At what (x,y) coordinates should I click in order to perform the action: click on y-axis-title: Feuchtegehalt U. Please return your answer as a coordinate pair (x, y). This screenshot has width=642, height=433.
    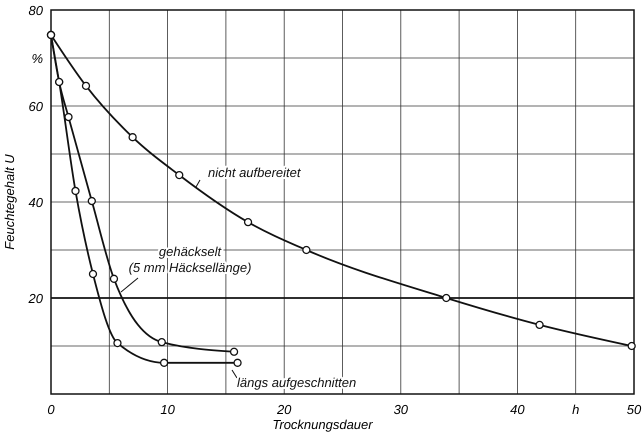
    Looking at the image, I should click on (9, 202).